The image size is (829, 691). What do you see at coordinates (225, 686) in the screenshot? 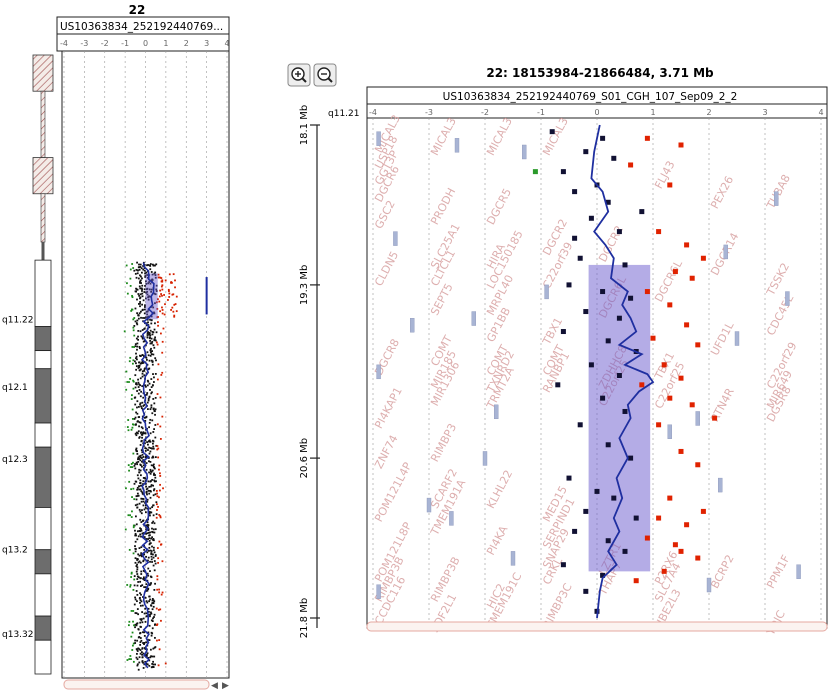
I see `scroll-right-arrow: ▶` at bounding box center [225, 686].